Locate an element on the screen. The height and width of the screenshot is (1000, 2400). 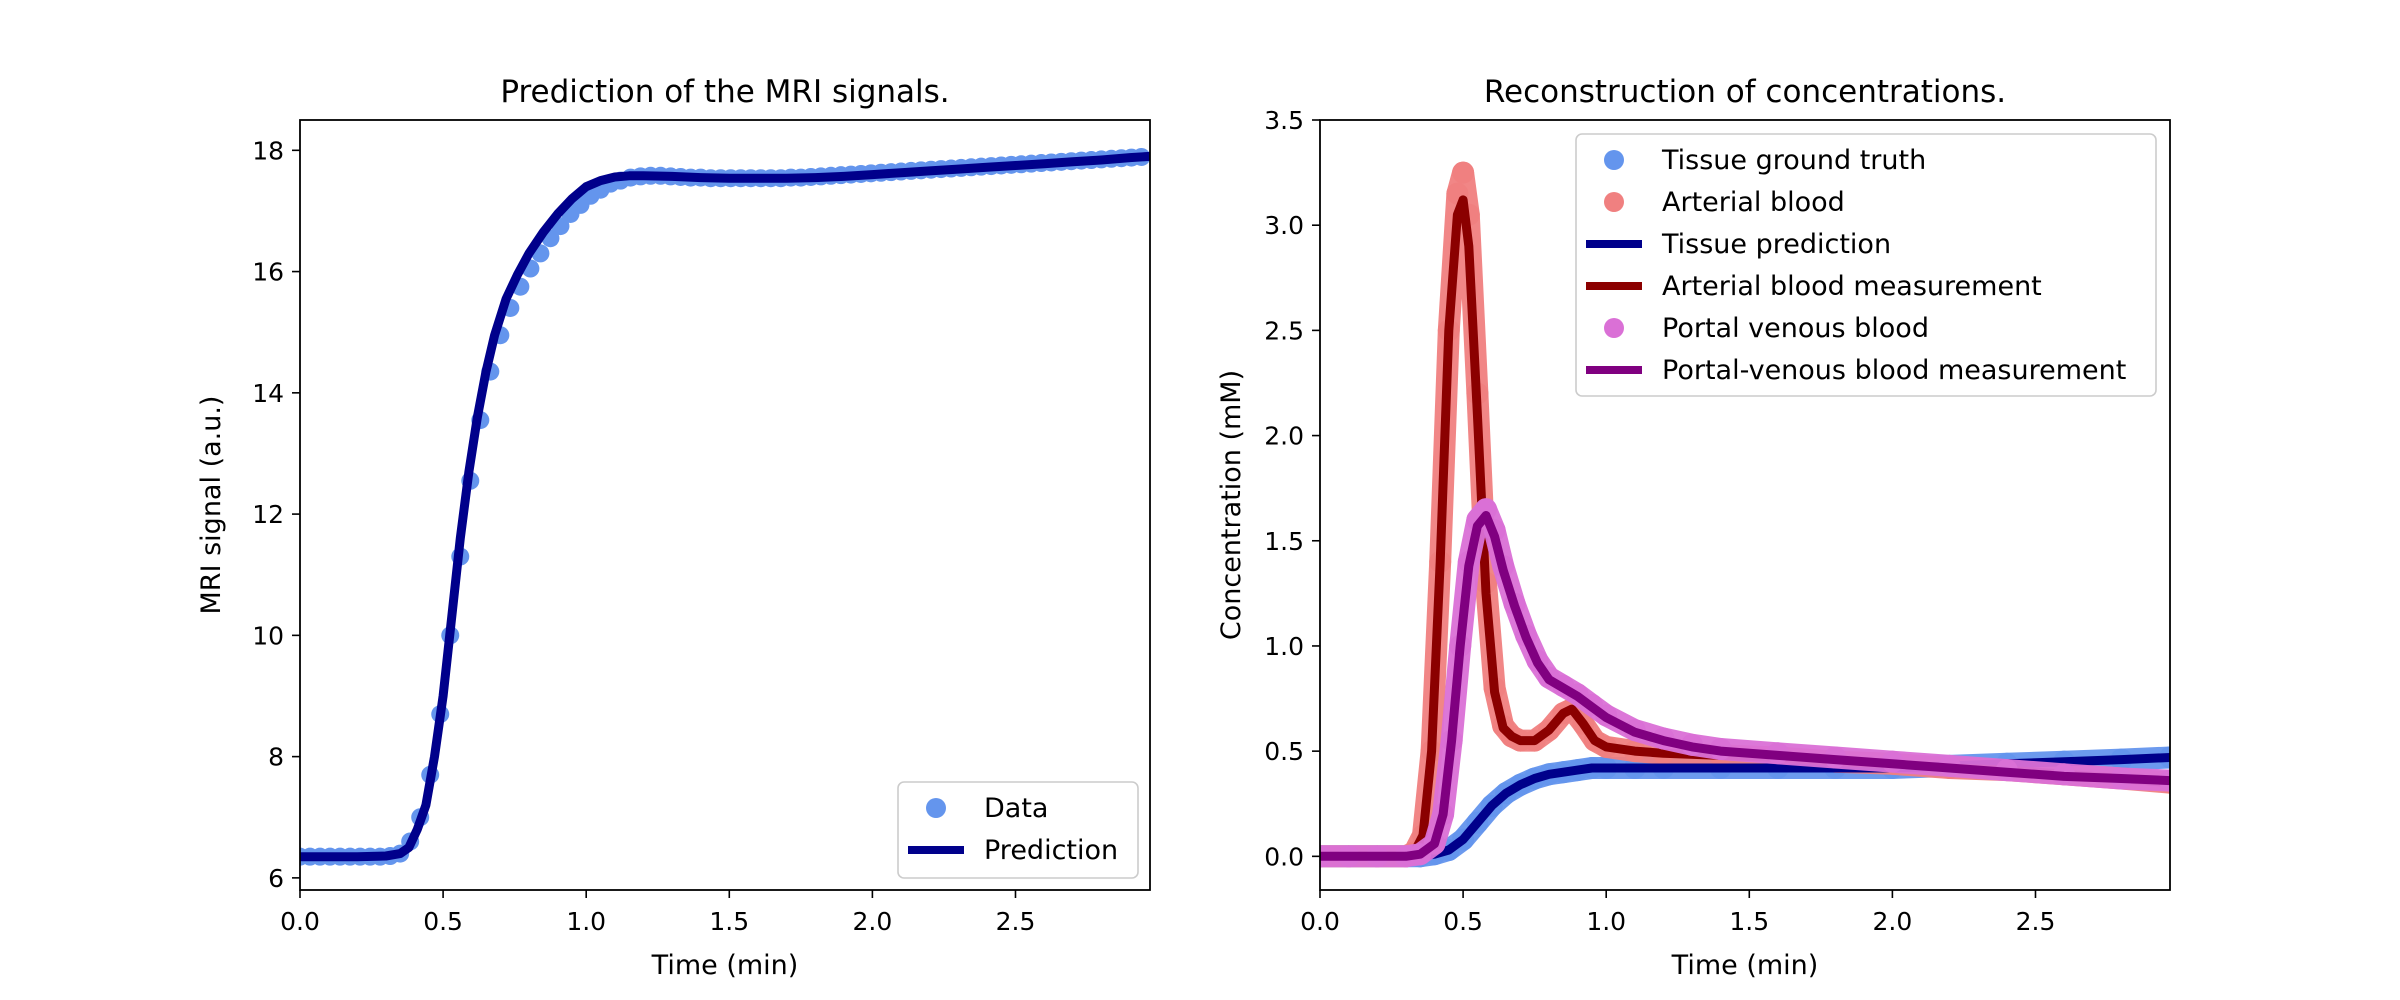
portal-venous-blood-point is located at coordinates (1485, 509).